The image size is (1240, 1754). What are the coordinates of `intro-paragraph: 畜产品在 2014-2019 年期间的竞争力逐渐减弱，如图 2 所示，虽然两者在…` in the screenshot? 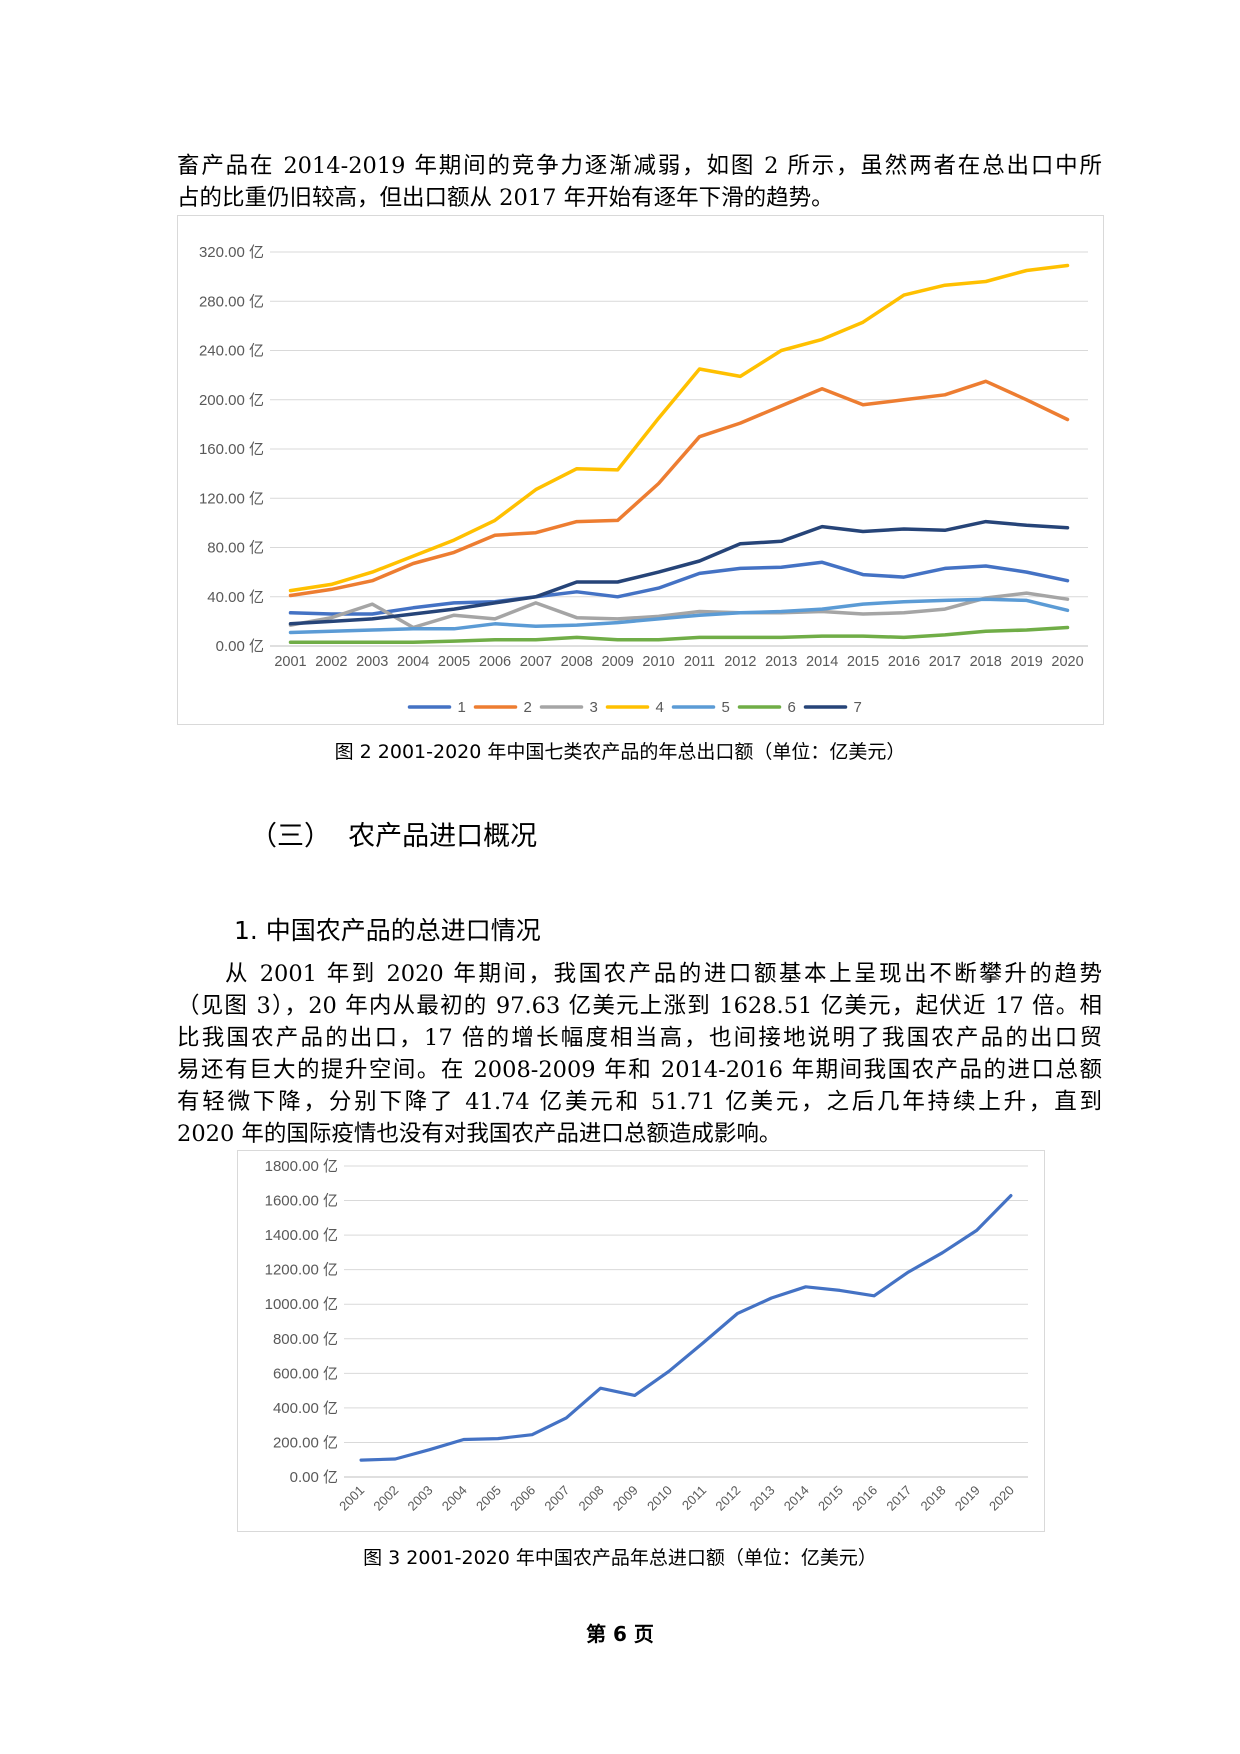 It's located at (639, 182).